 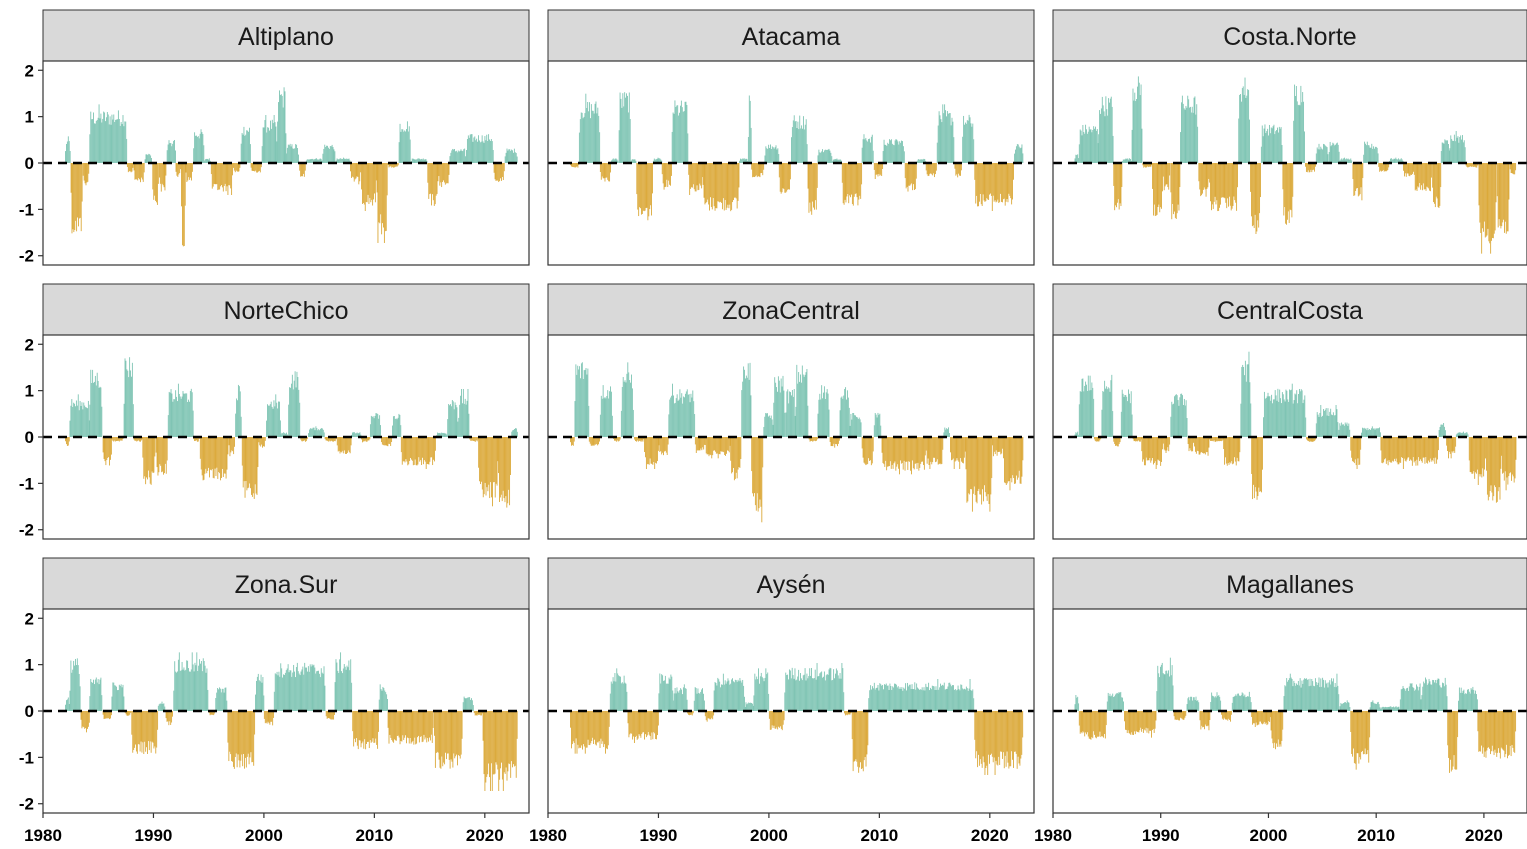 What do you see at coordinates (29, 70) in the screenshot?
I see `y-tick-label: 2` at bounding box center [29, 70].